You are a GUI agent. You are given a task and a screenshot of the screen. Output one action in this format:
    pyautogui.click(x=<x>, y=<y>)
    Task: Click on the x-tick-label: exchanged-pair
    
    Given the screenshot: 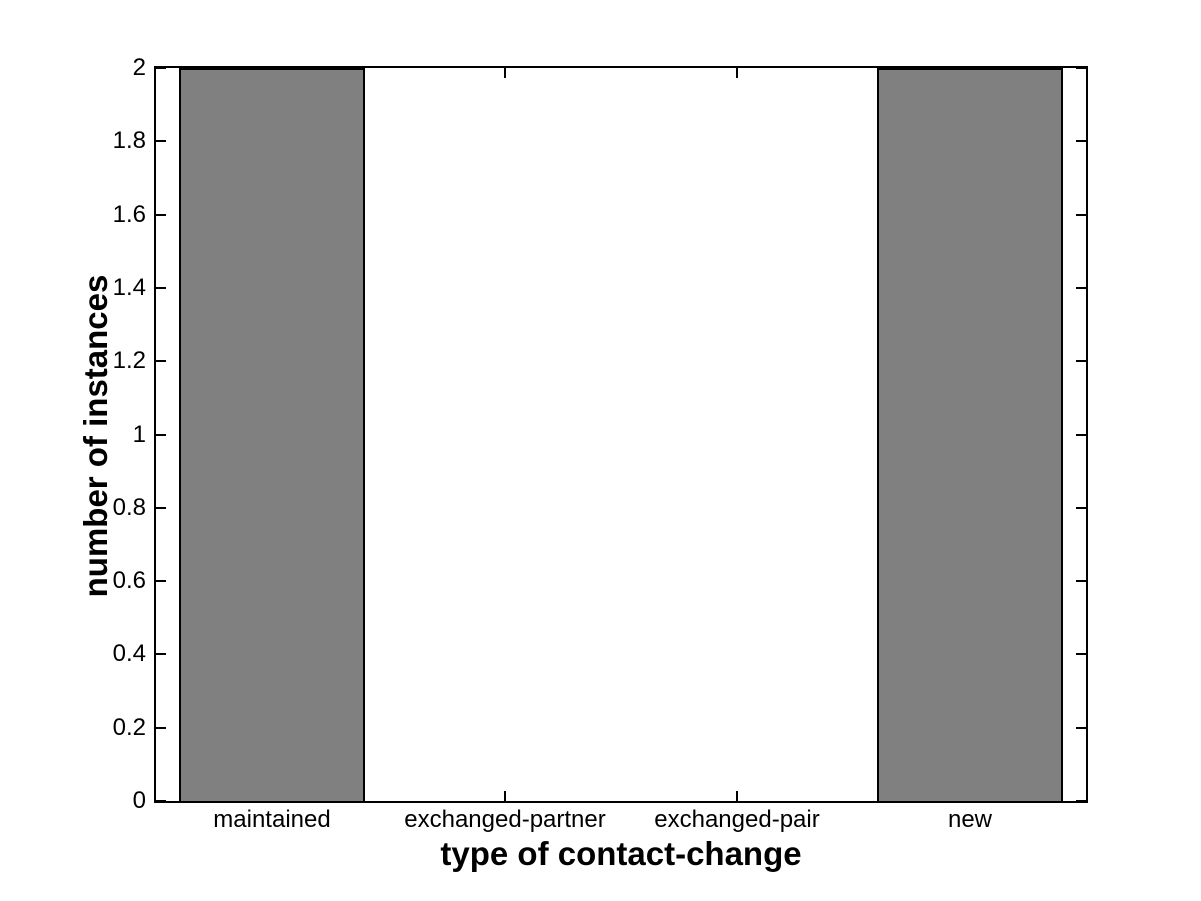 What is the action you would take?
    pyautogui.click(x=737, y=819)
    